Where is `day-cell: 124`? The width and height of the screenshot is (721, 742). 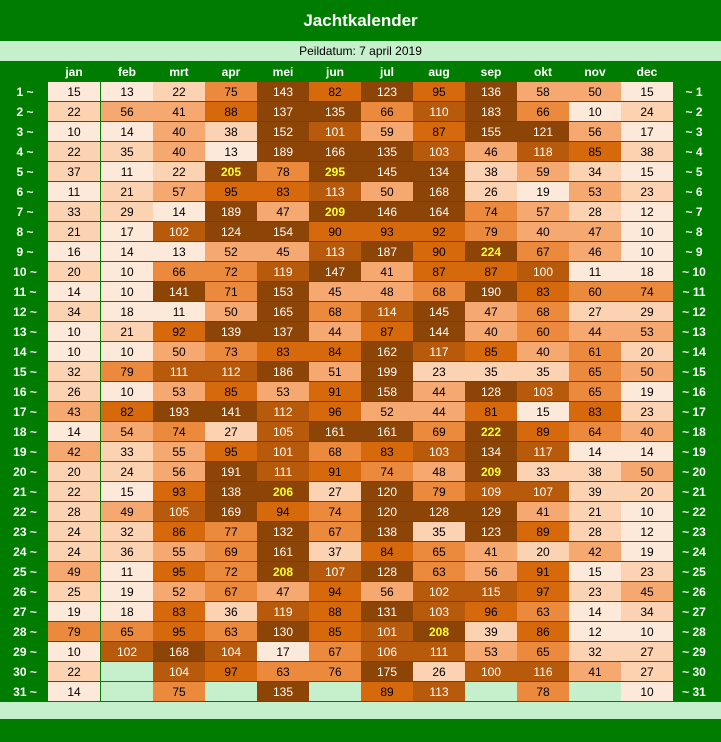
day-cell: 124 is located at coordinates (231, 231).